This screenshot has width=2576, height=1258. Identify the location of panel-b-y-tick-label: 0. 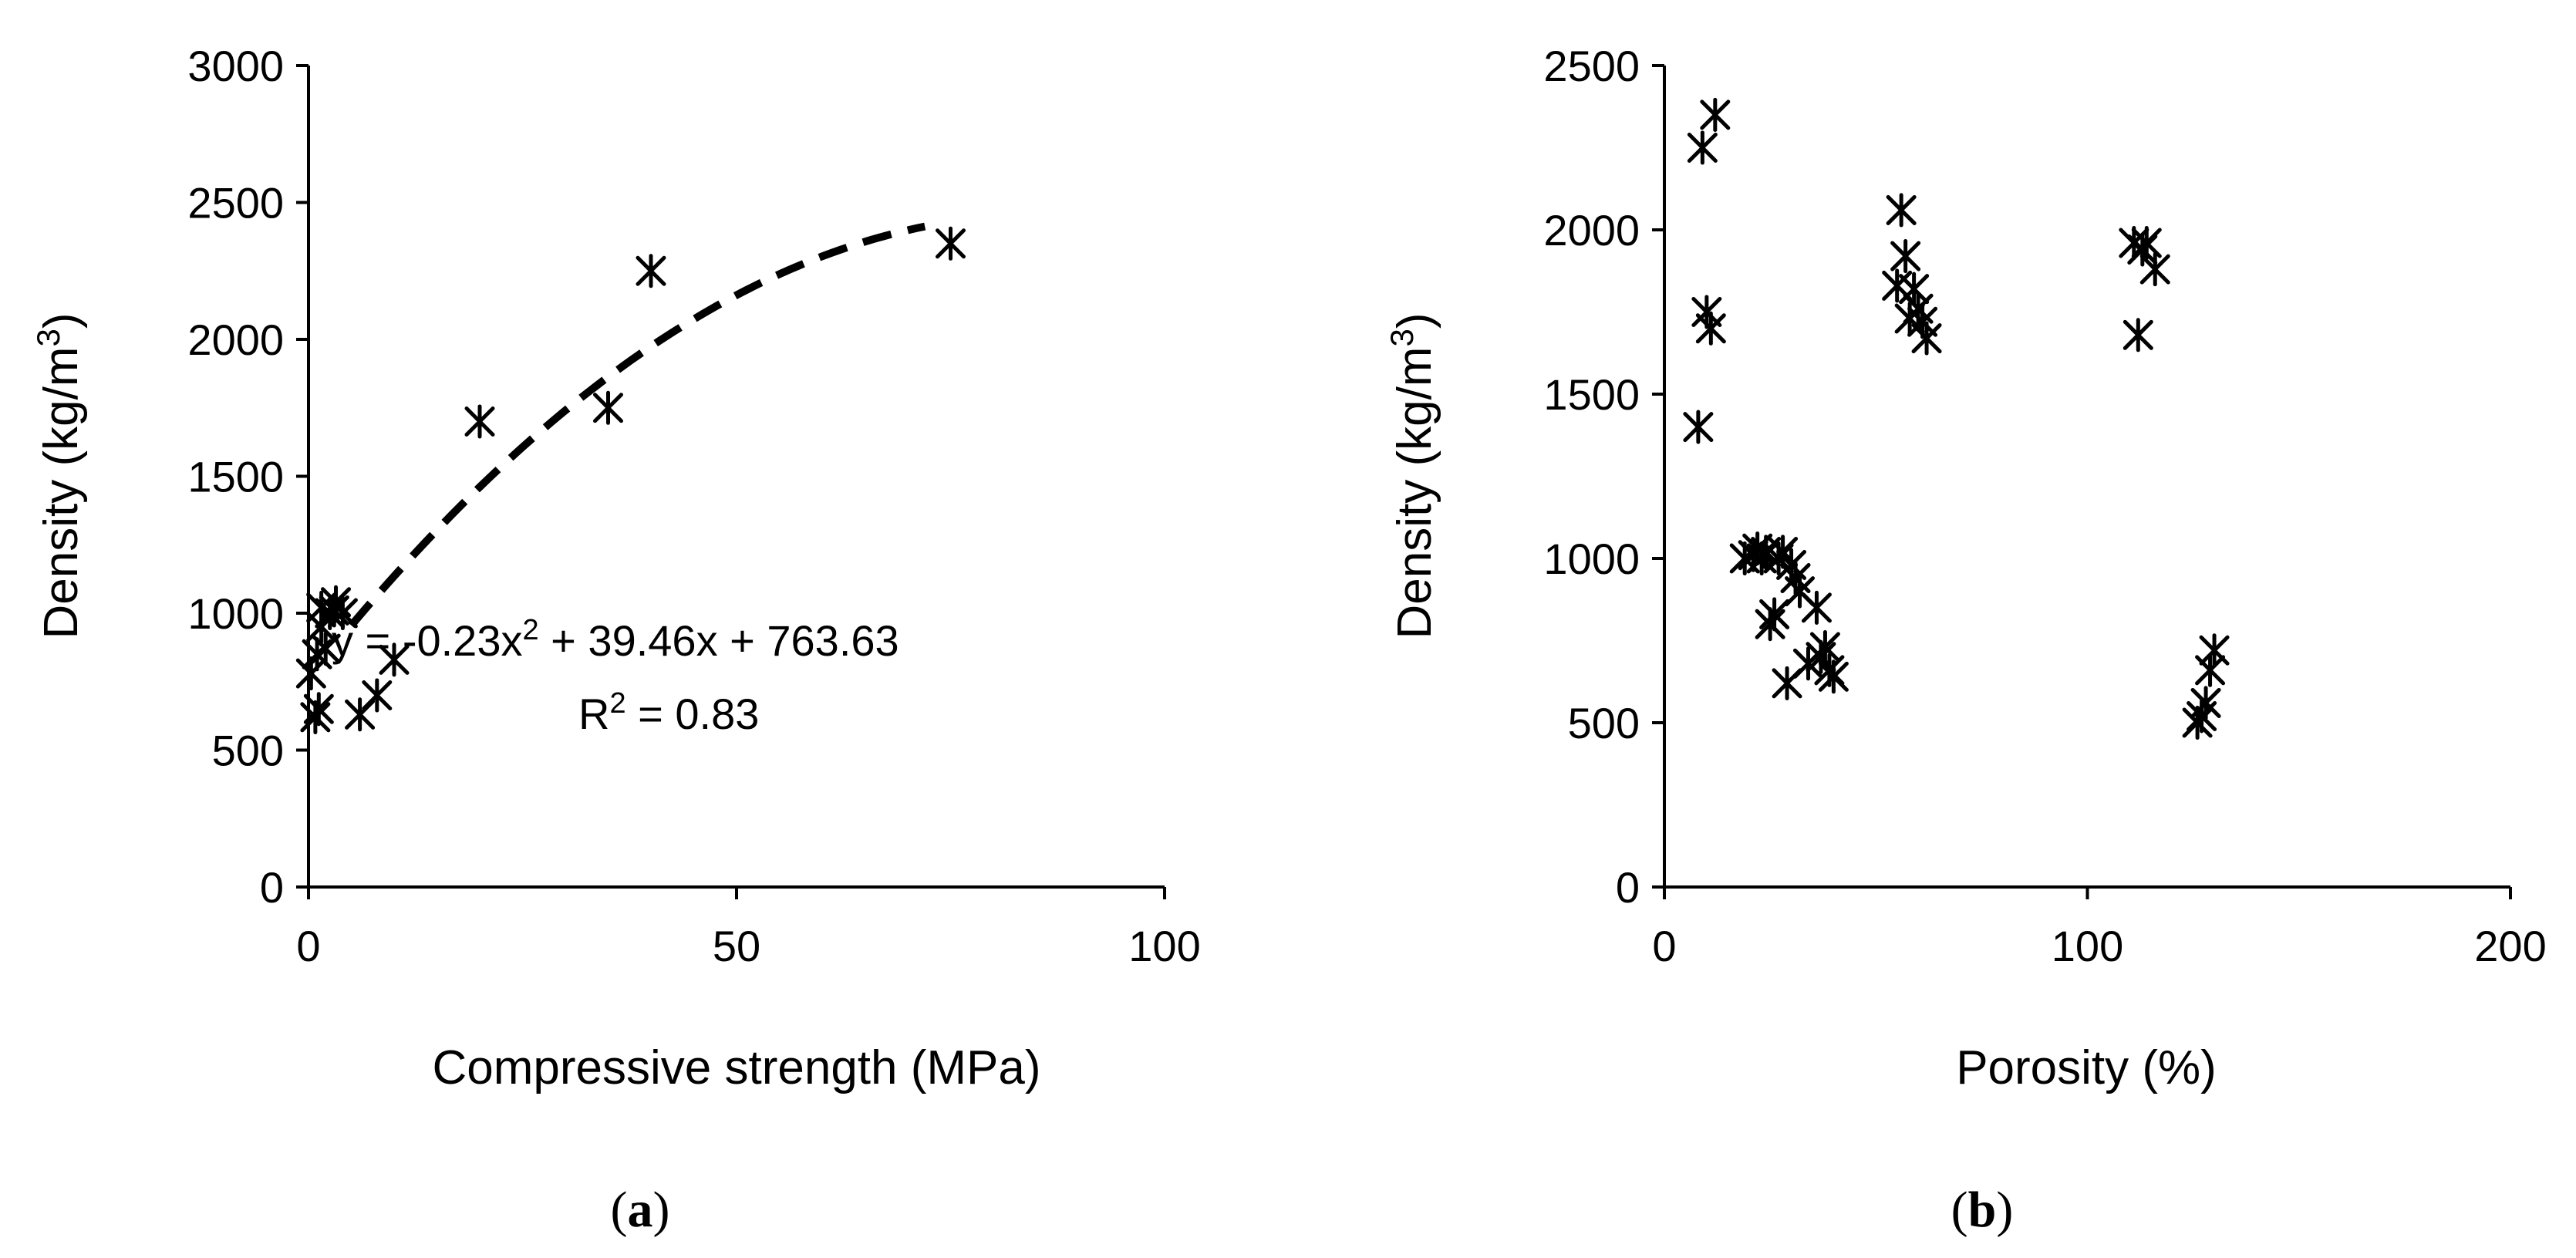
(1628, 887).